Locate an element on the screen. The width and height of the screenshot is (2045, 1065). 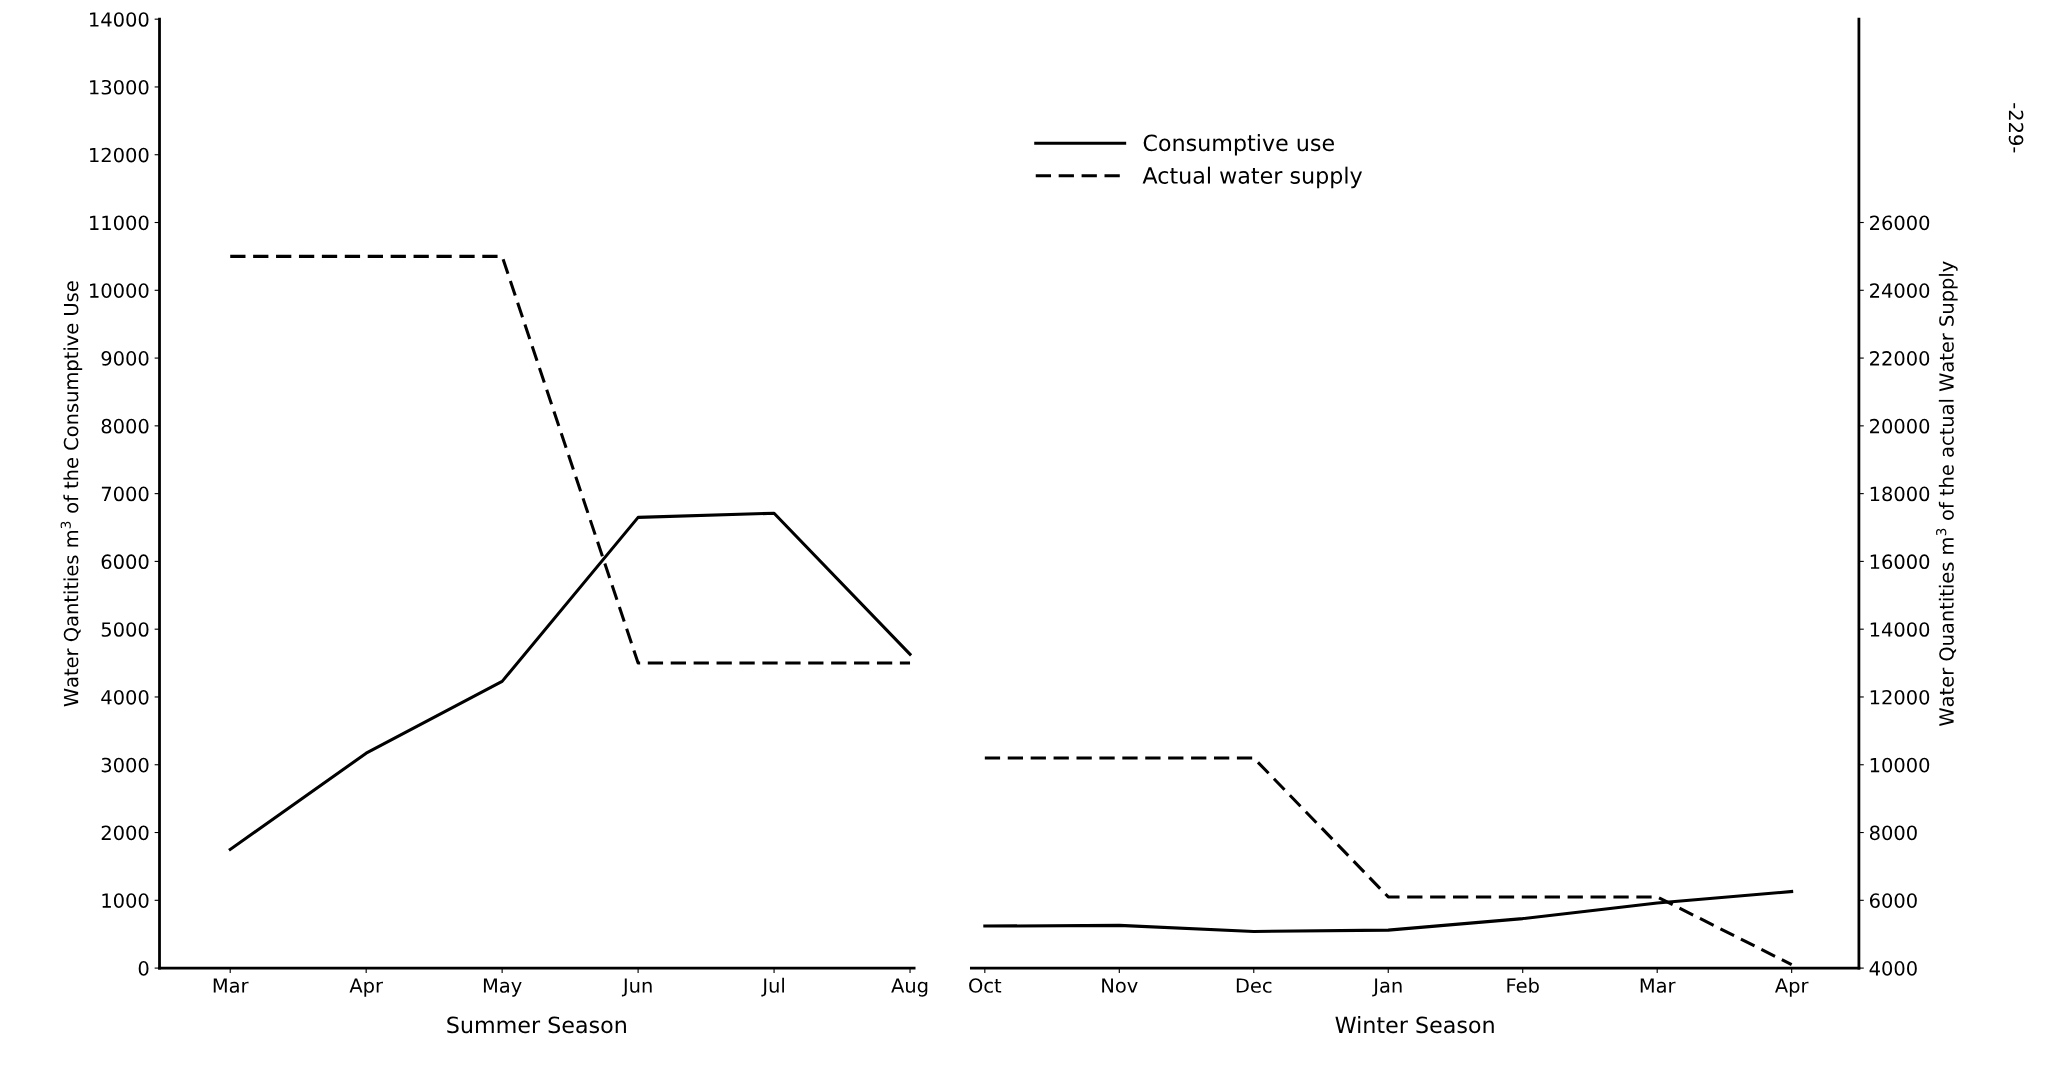
x-tick-label: Oct is located at coordinates (985, 985).